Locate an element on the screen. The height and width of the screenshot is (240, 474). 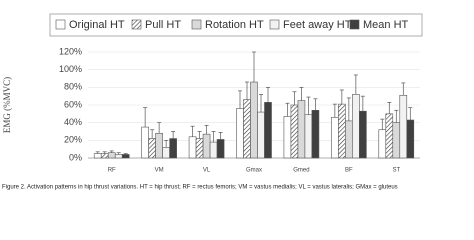
x-tick-label: VL is located at coordinates (207, 171).